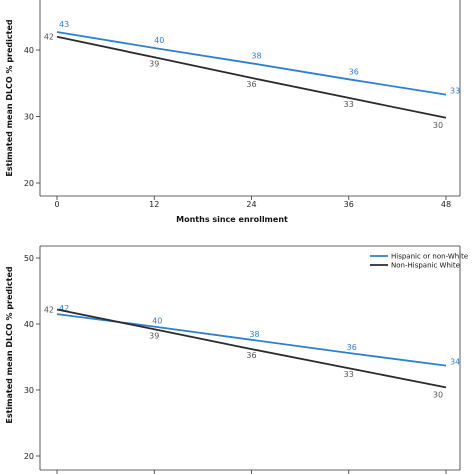 The width and height of the screenshot is (474, 474). I want to click on chart1-series-1-data-label: 38, so click(256, 55).